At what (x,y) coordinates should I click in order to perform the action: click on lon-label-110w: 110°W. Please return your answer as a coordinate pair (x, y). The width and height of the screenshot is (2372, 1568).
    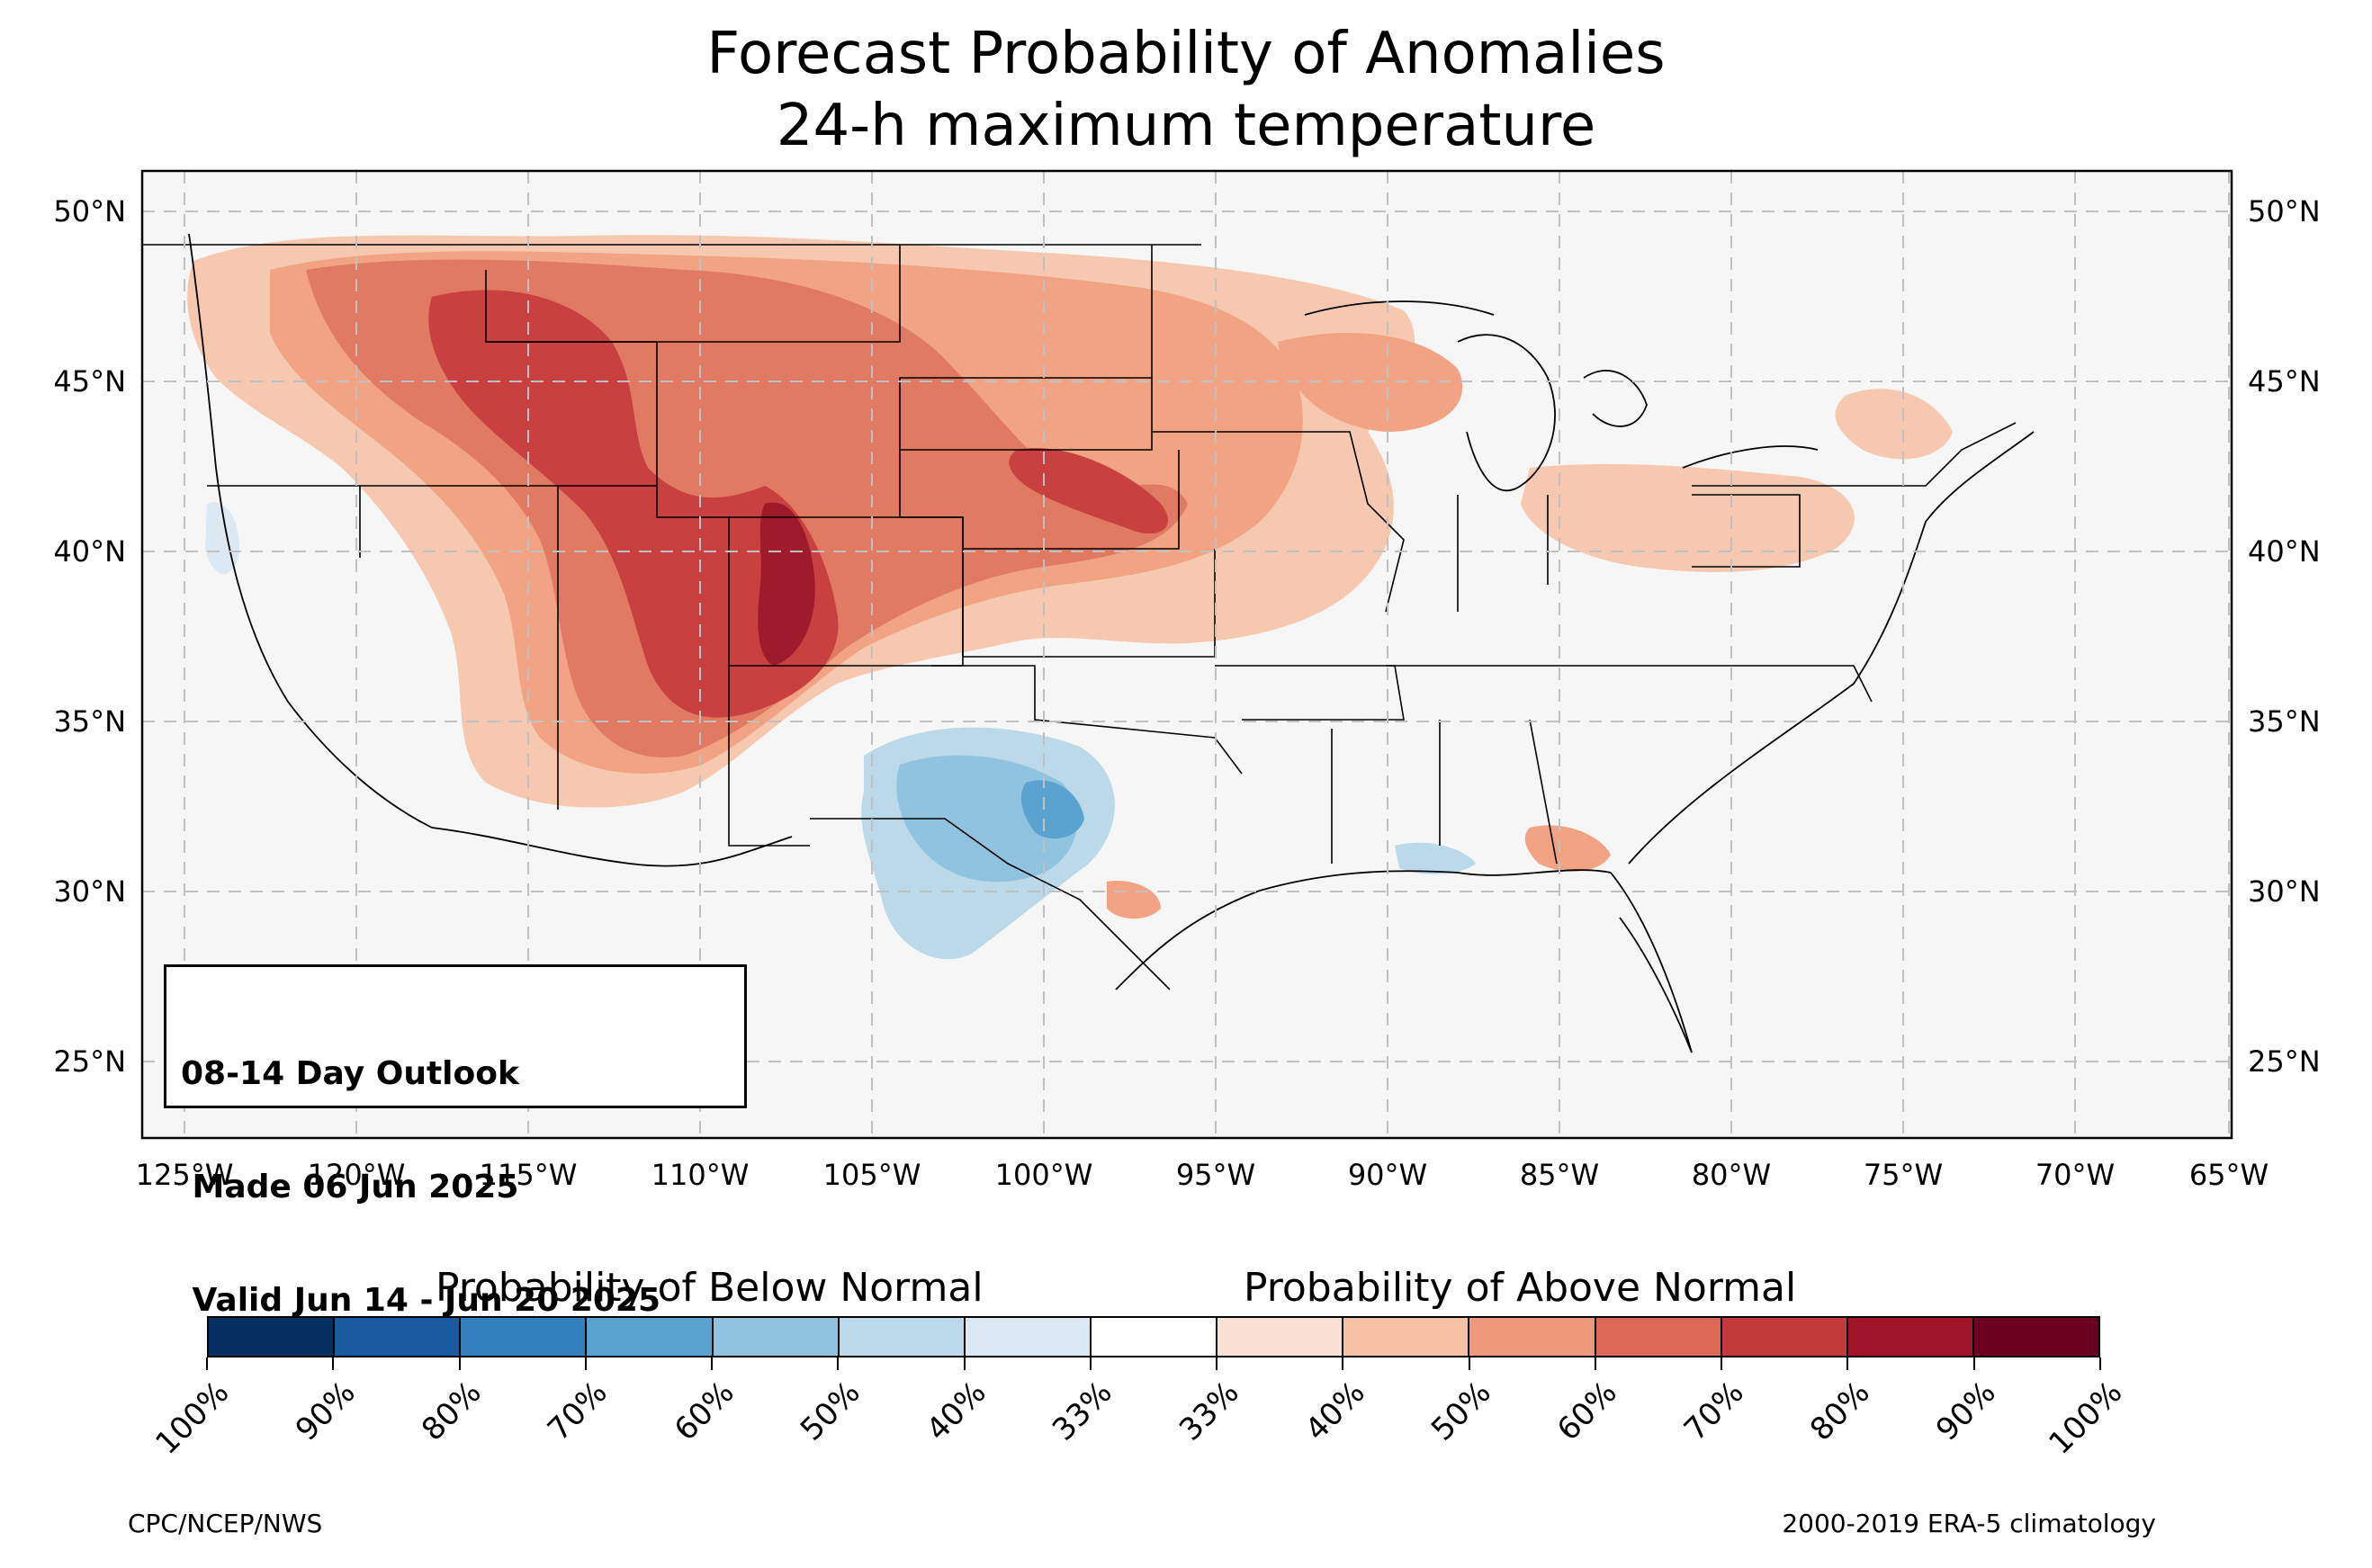
    Looking at the image, I should click on (700, 1175).